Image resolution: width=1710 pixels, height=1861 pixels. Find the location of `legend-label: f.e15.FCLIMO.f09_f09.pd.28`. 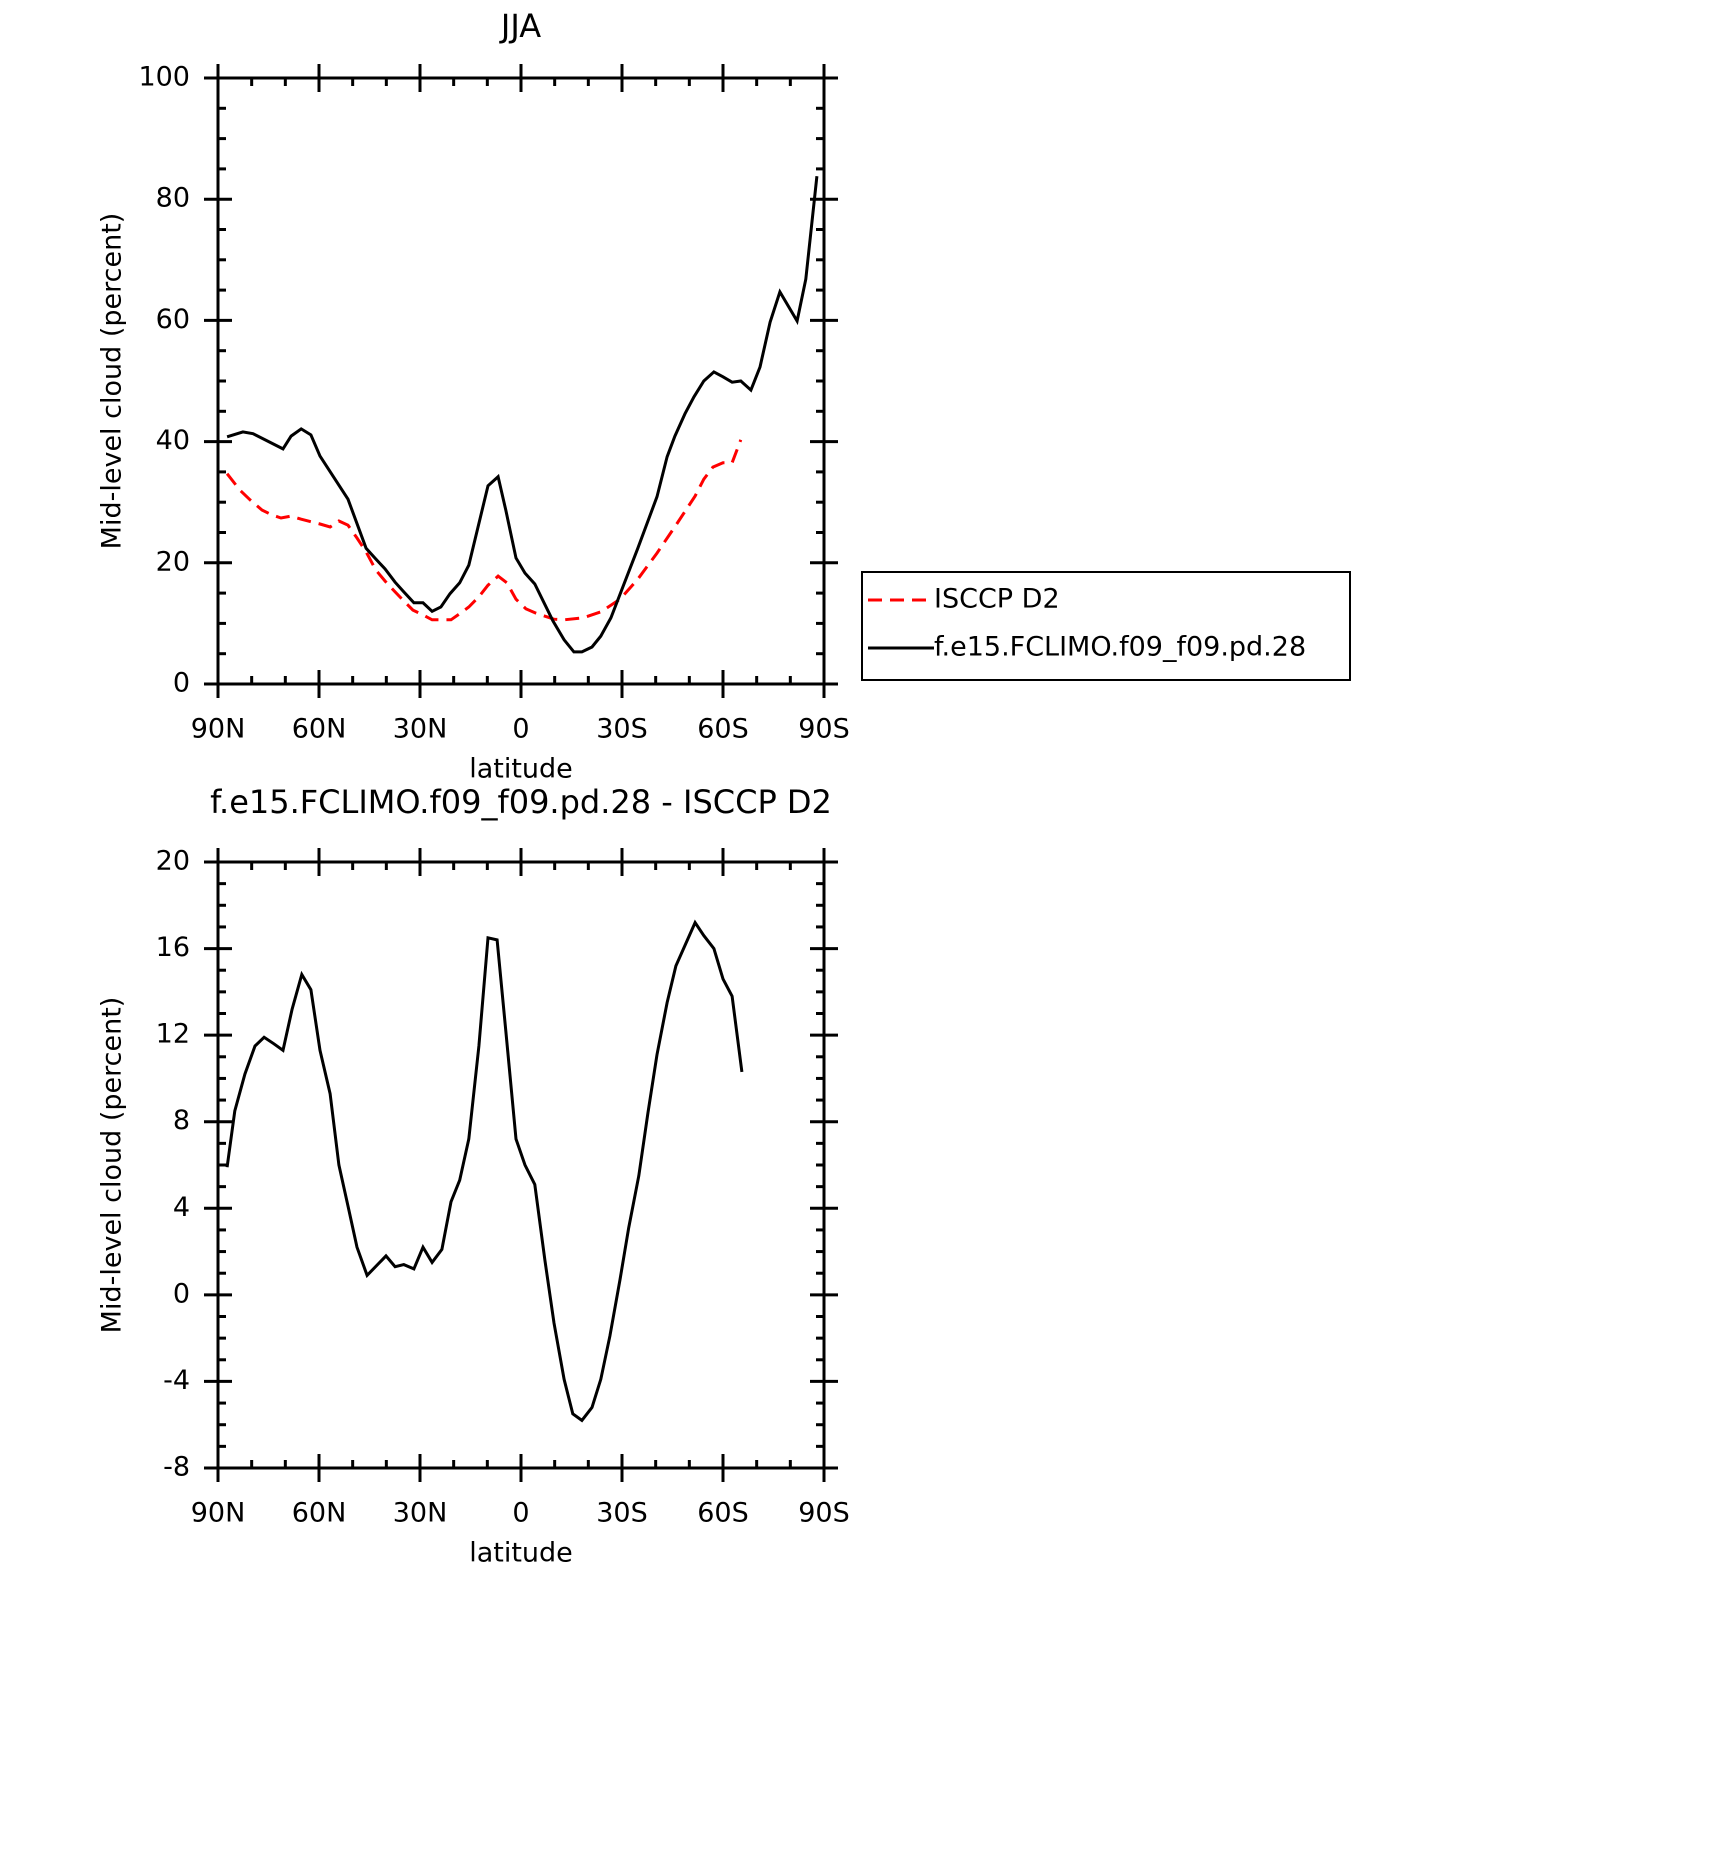

legend-label: f.e15.FCLIMO.f09_f09.pd.28 is located at coordinates (1120, 647).